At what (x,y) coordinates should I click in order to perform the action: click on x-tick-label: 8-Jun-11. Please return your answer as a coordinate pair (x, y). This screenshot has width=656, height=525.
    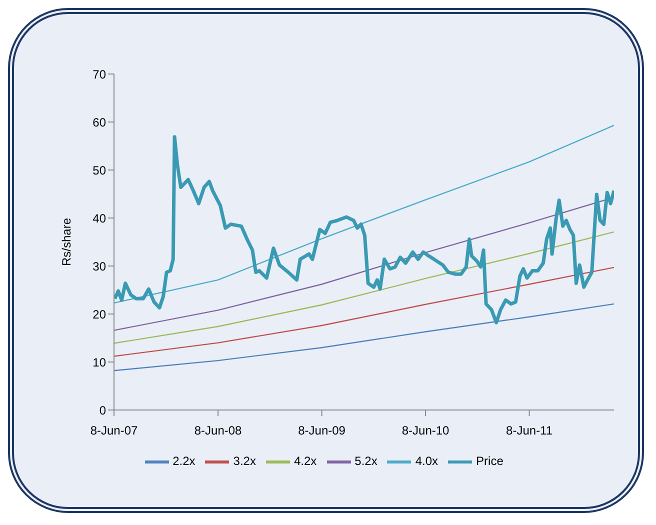
    Looking at the image, I should click on (529, 431).